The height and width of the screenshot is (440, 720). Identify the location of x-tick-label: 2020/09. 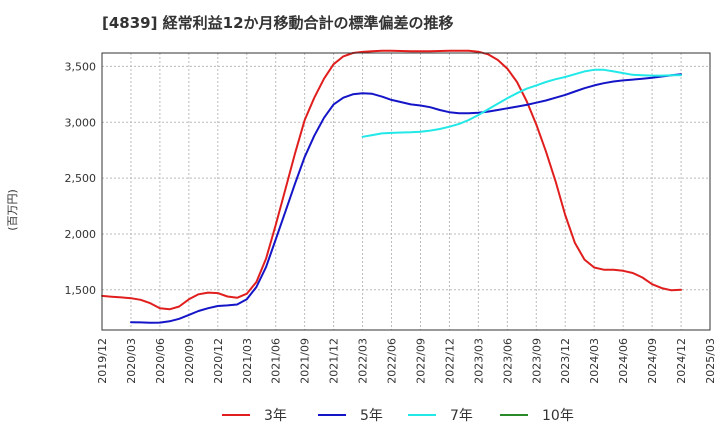
(189, 361).